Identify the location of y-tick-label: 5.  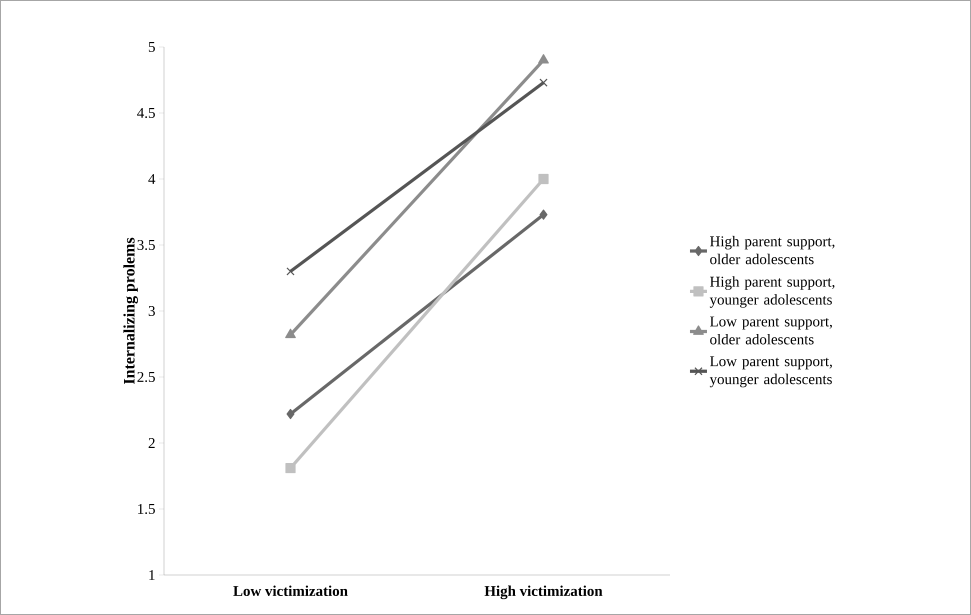
(151, 47).